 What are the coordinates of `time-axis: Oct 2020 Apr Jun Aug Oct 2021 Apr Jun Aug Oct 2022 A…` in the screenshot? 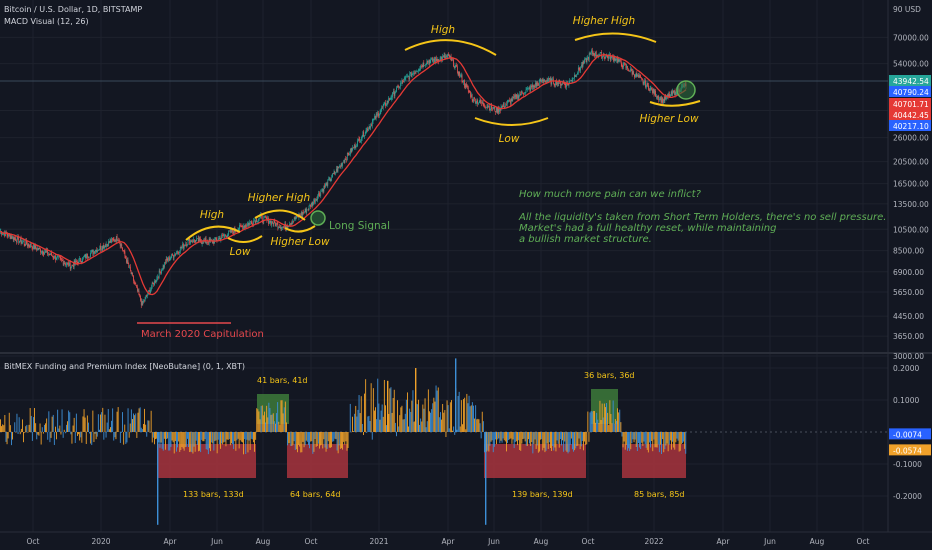 It's located at (448, 541).